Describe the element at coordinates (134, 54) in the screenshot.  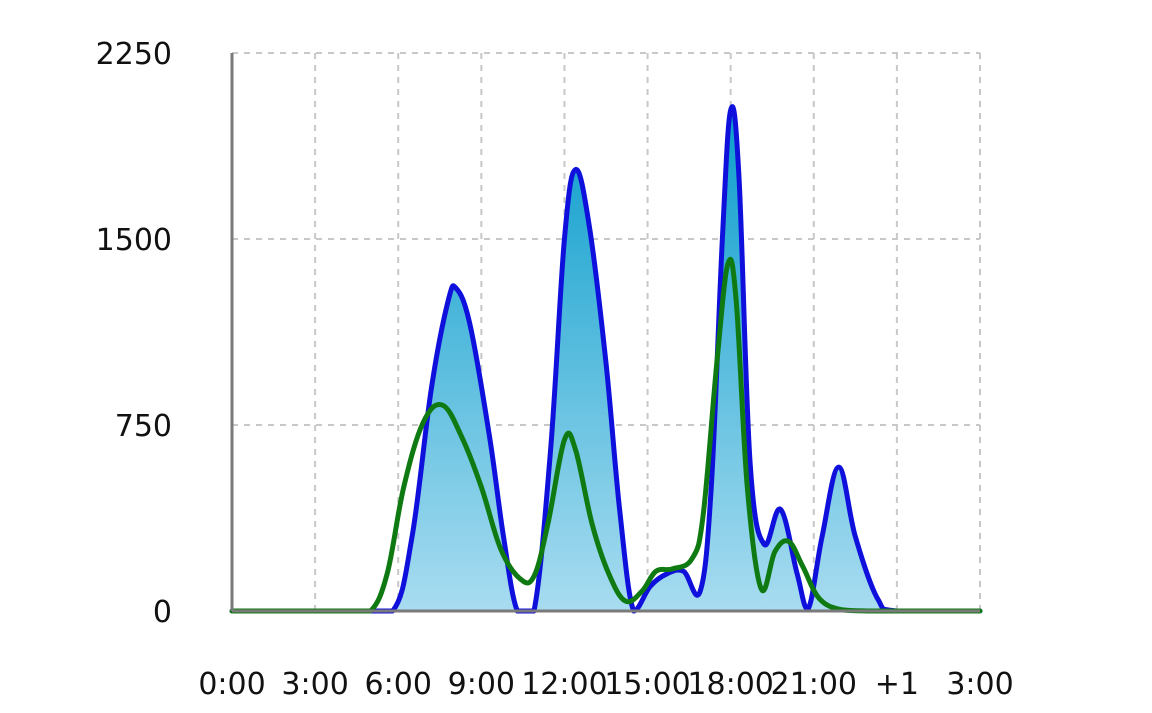
I see `y-tick-label: 2250` at that location.